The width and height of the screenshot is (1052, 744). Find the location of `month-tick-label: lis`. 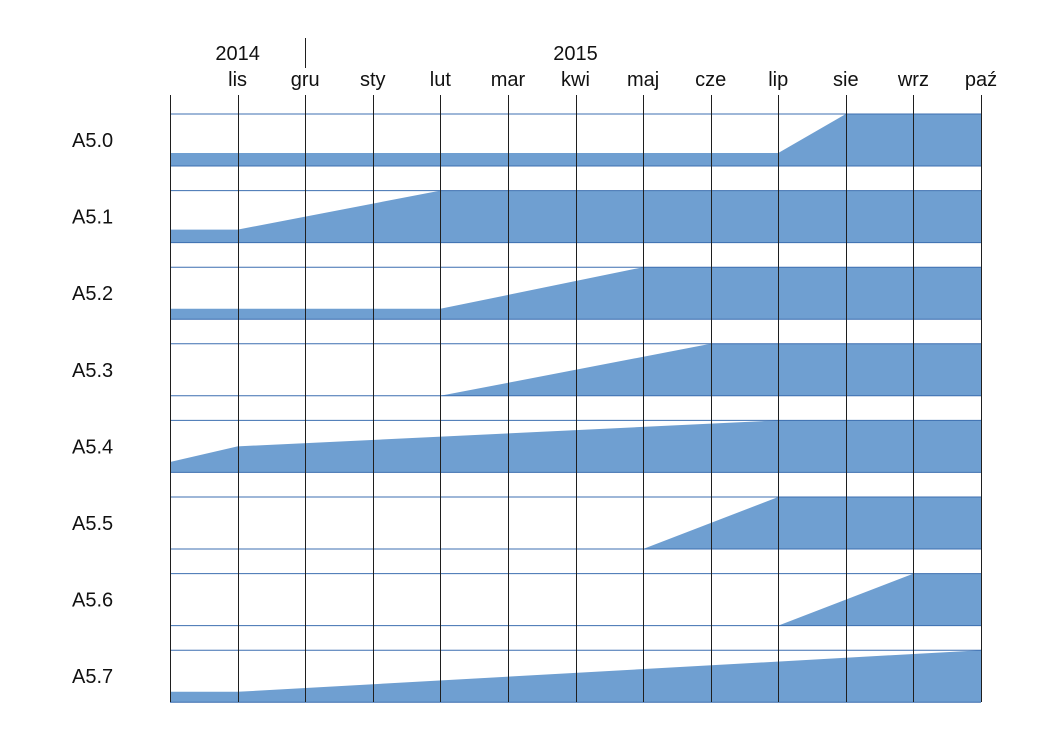

month-tick-label: lis is located at coordinates (237, 80).